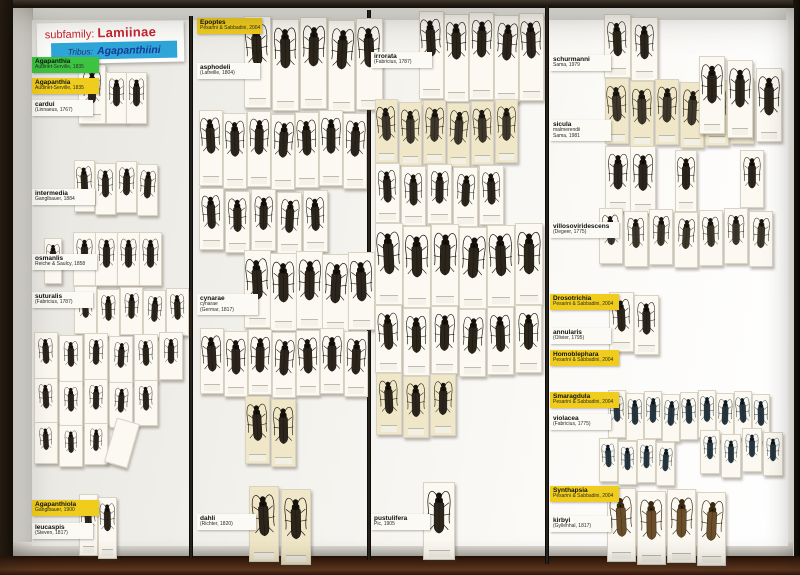 The image size is (800, 575). I want to click on taxon-label: Agapanthia Audinet-Serville, 1835, so click(65, 86).